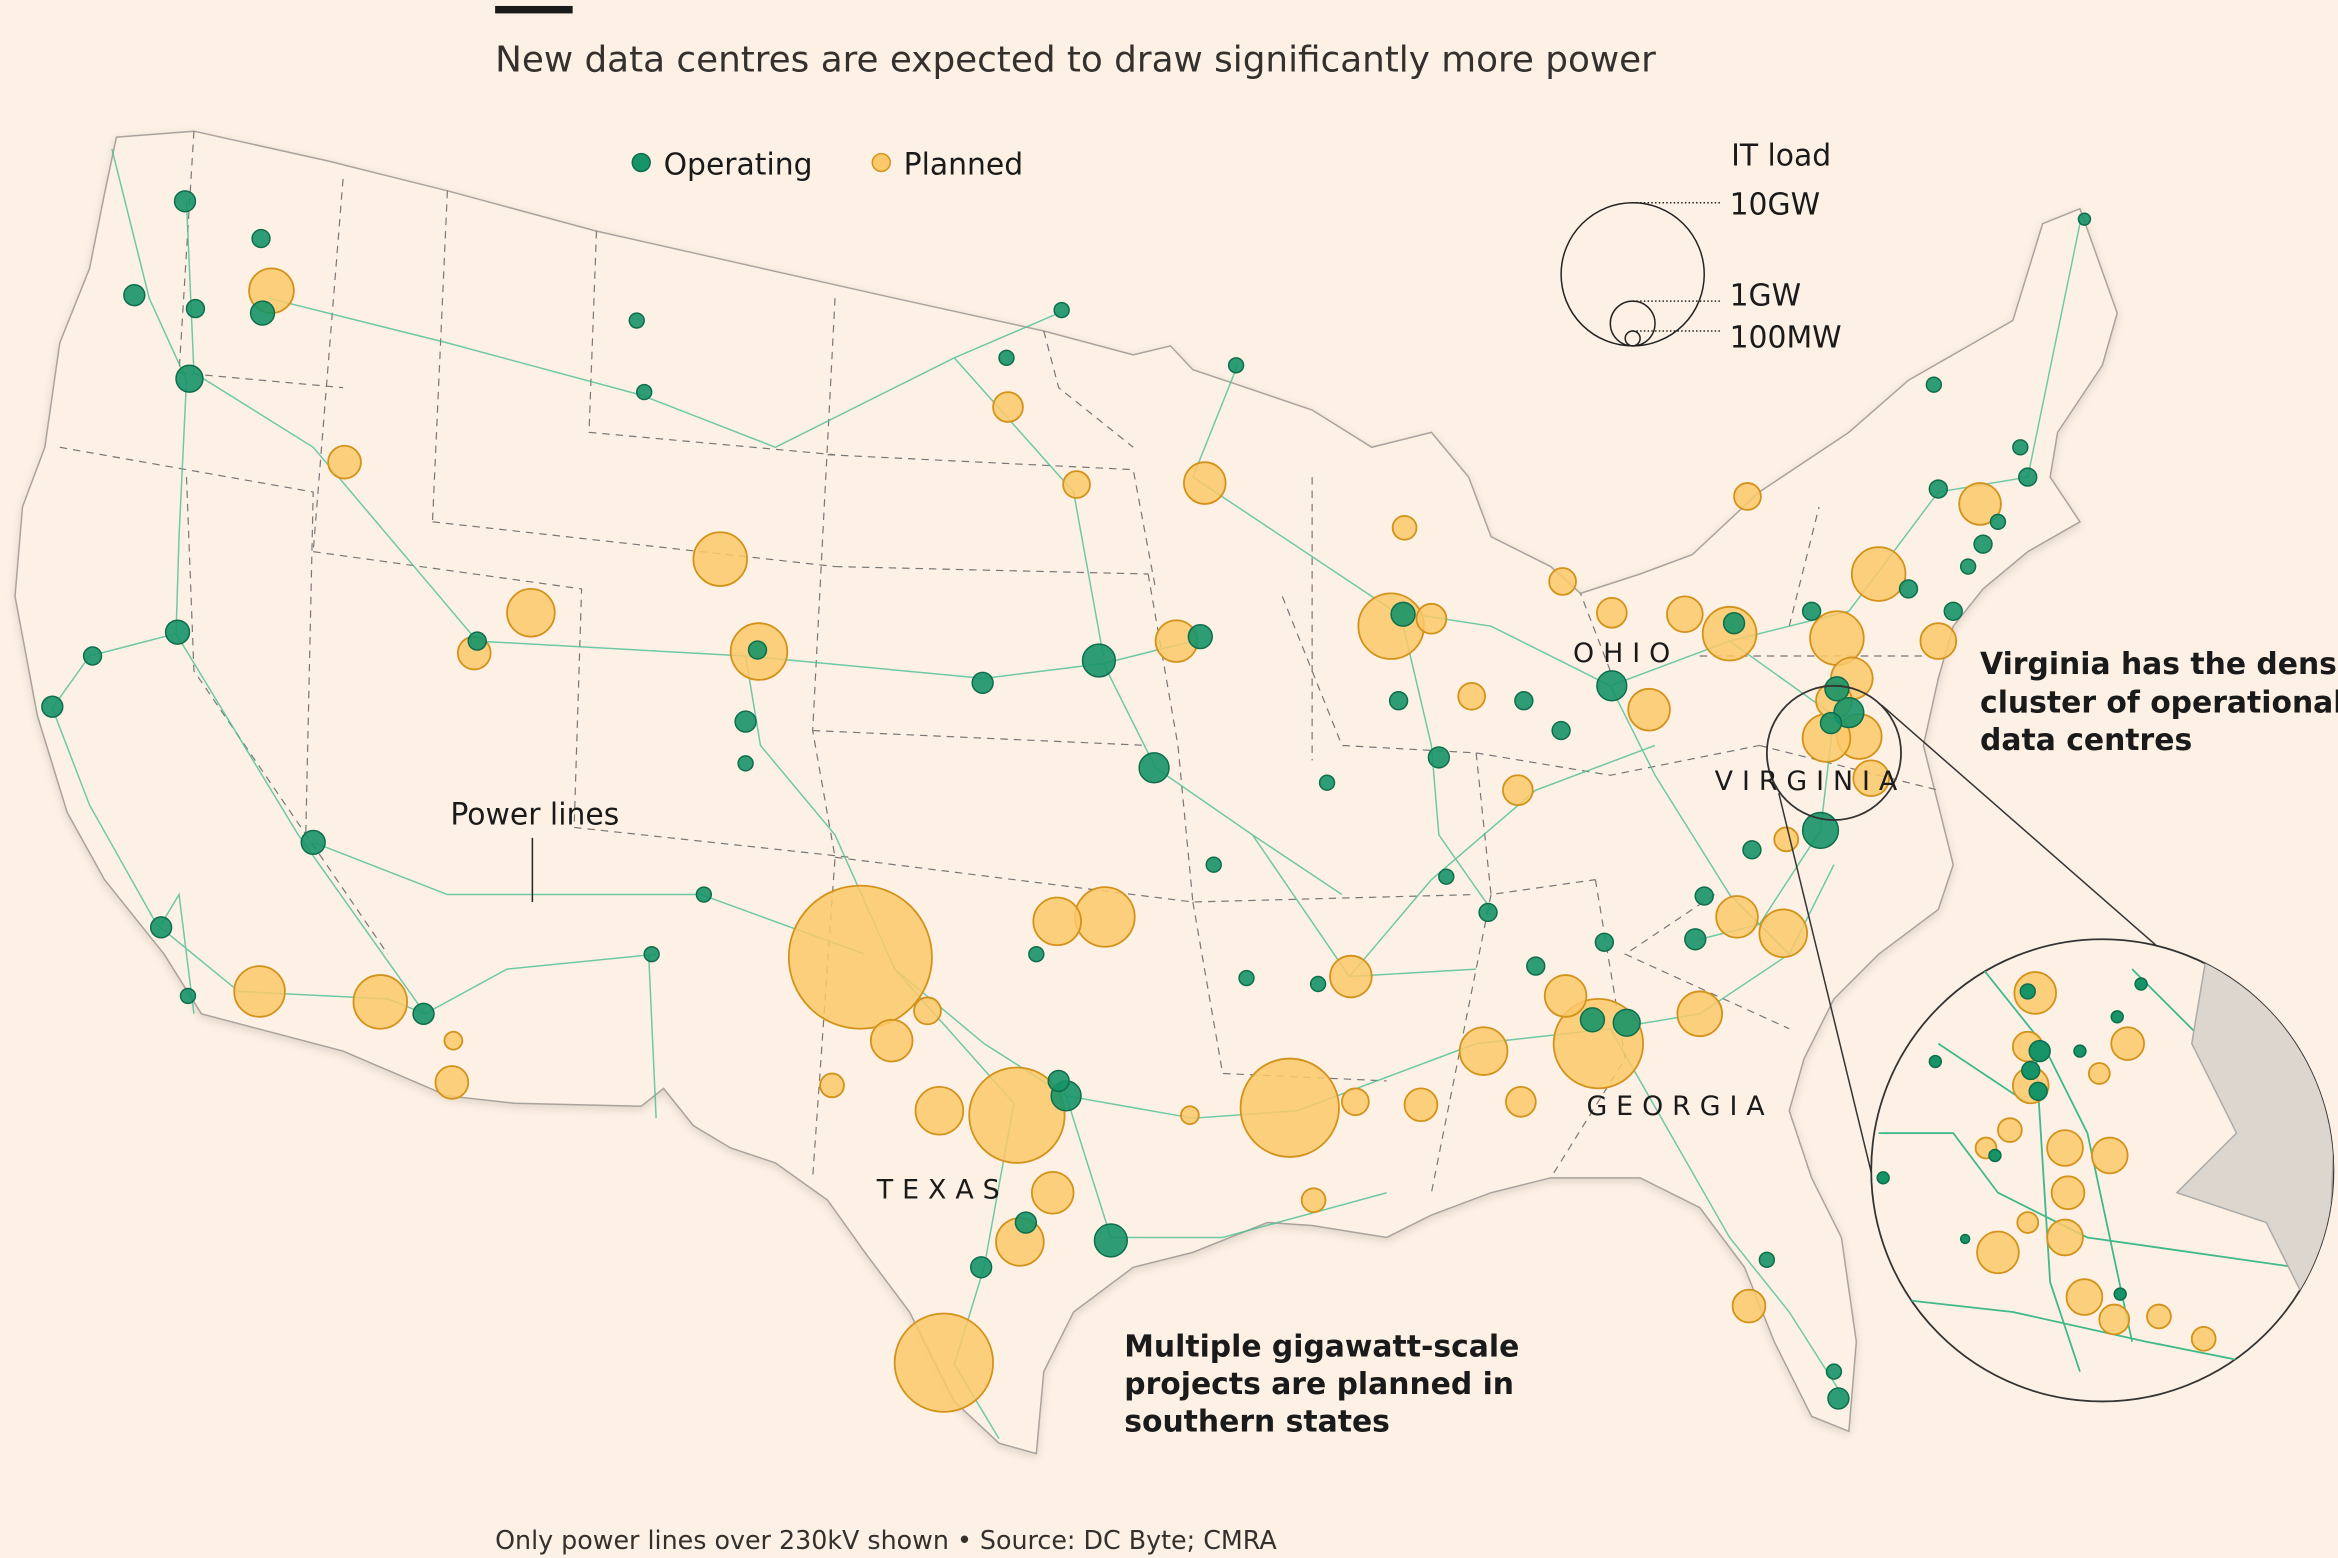  What do you see at coordinates (534, 814) in the screenshot?
I see `power-lines-label: Power lines` at bounding box center [534, 814].